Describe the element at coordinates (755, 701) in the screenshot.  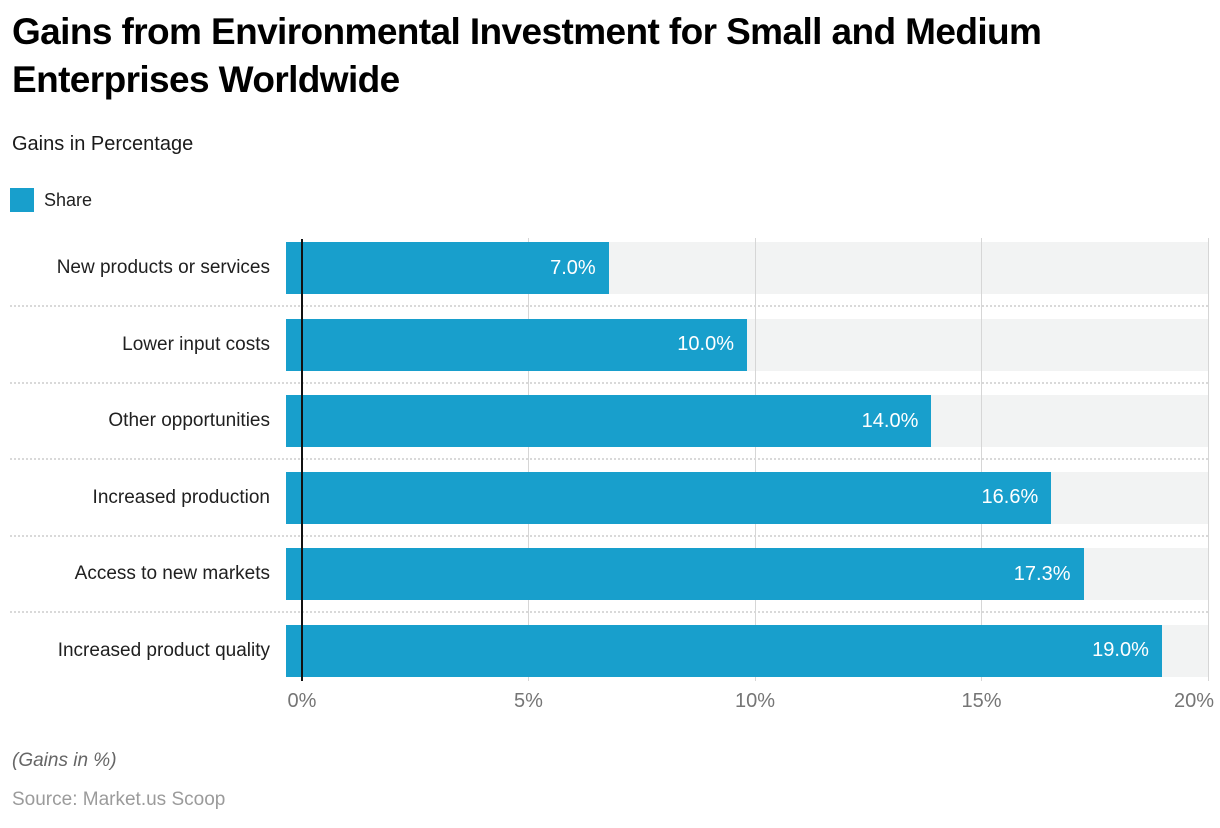
I see `x-tick-label: 10%` at that location.